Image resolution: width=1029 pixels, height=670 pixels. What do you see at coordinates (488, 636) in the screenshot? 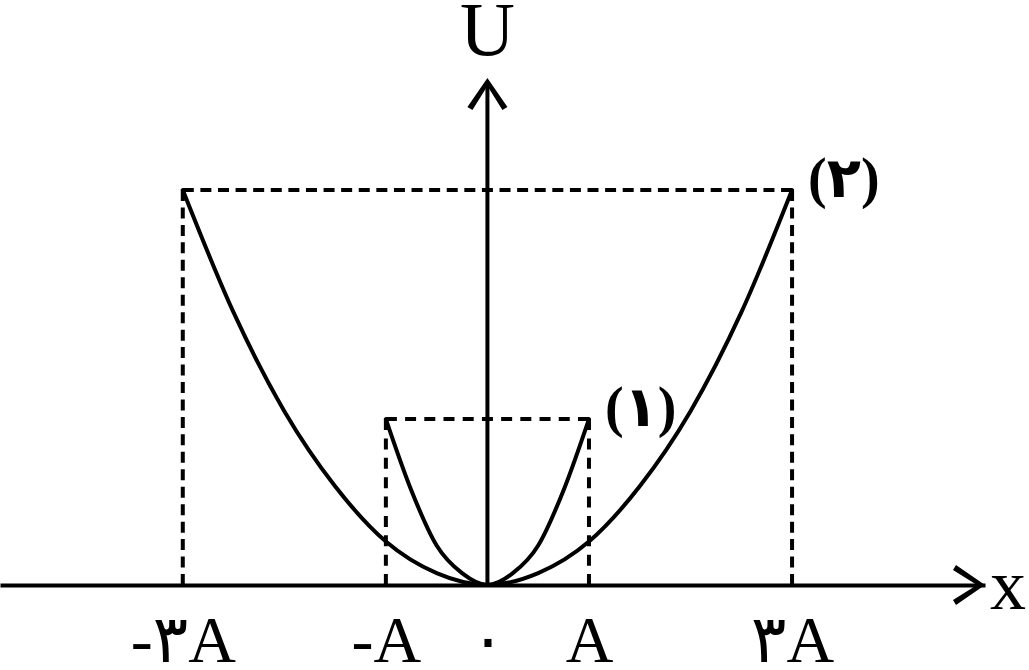
I see `x-tick-label: ٠` at bounding box center [488, 636].